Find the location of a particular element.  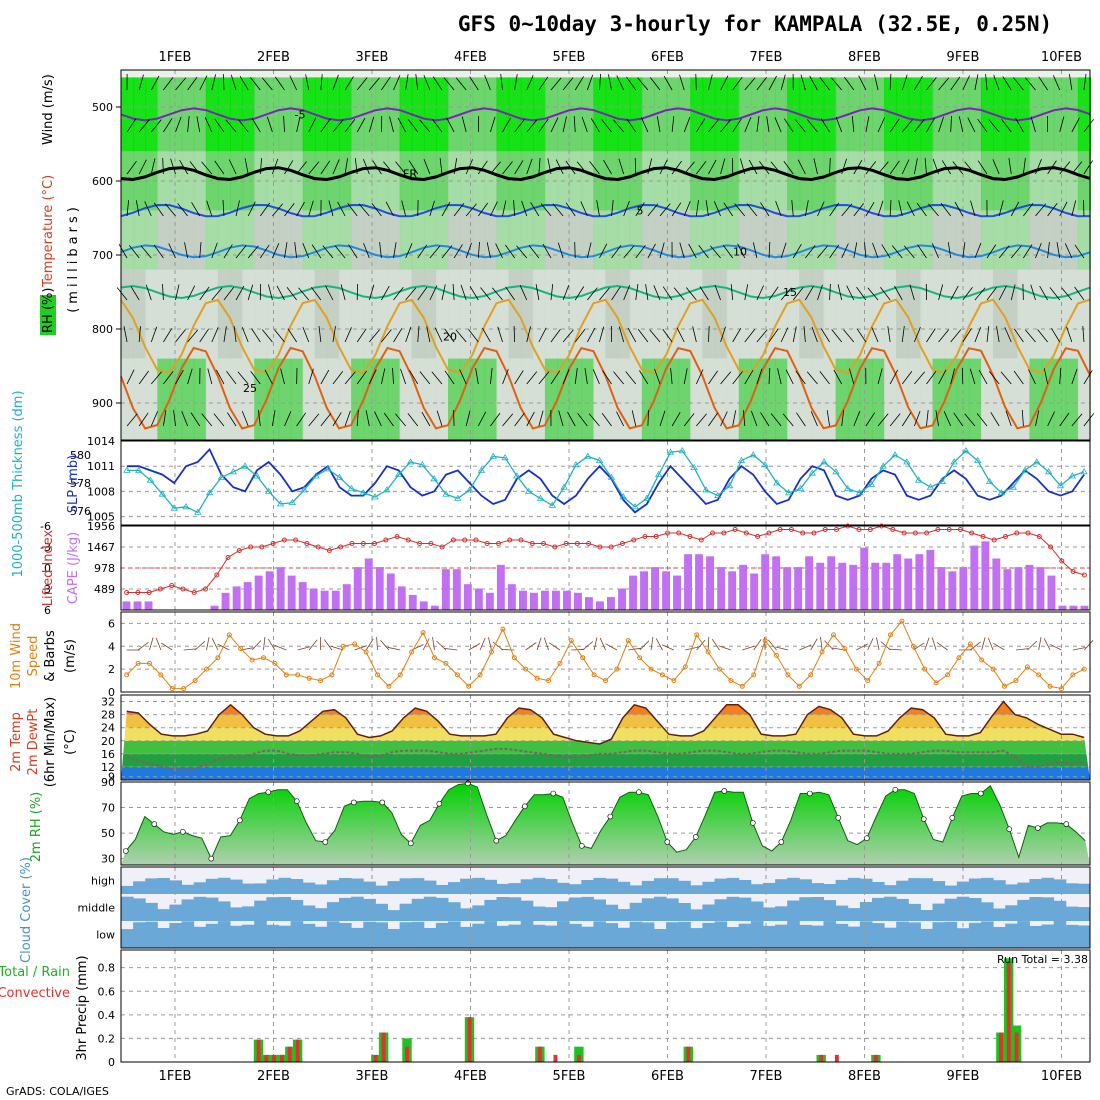

pressure-tick-label: 800 is located at coordinates (102, 329).